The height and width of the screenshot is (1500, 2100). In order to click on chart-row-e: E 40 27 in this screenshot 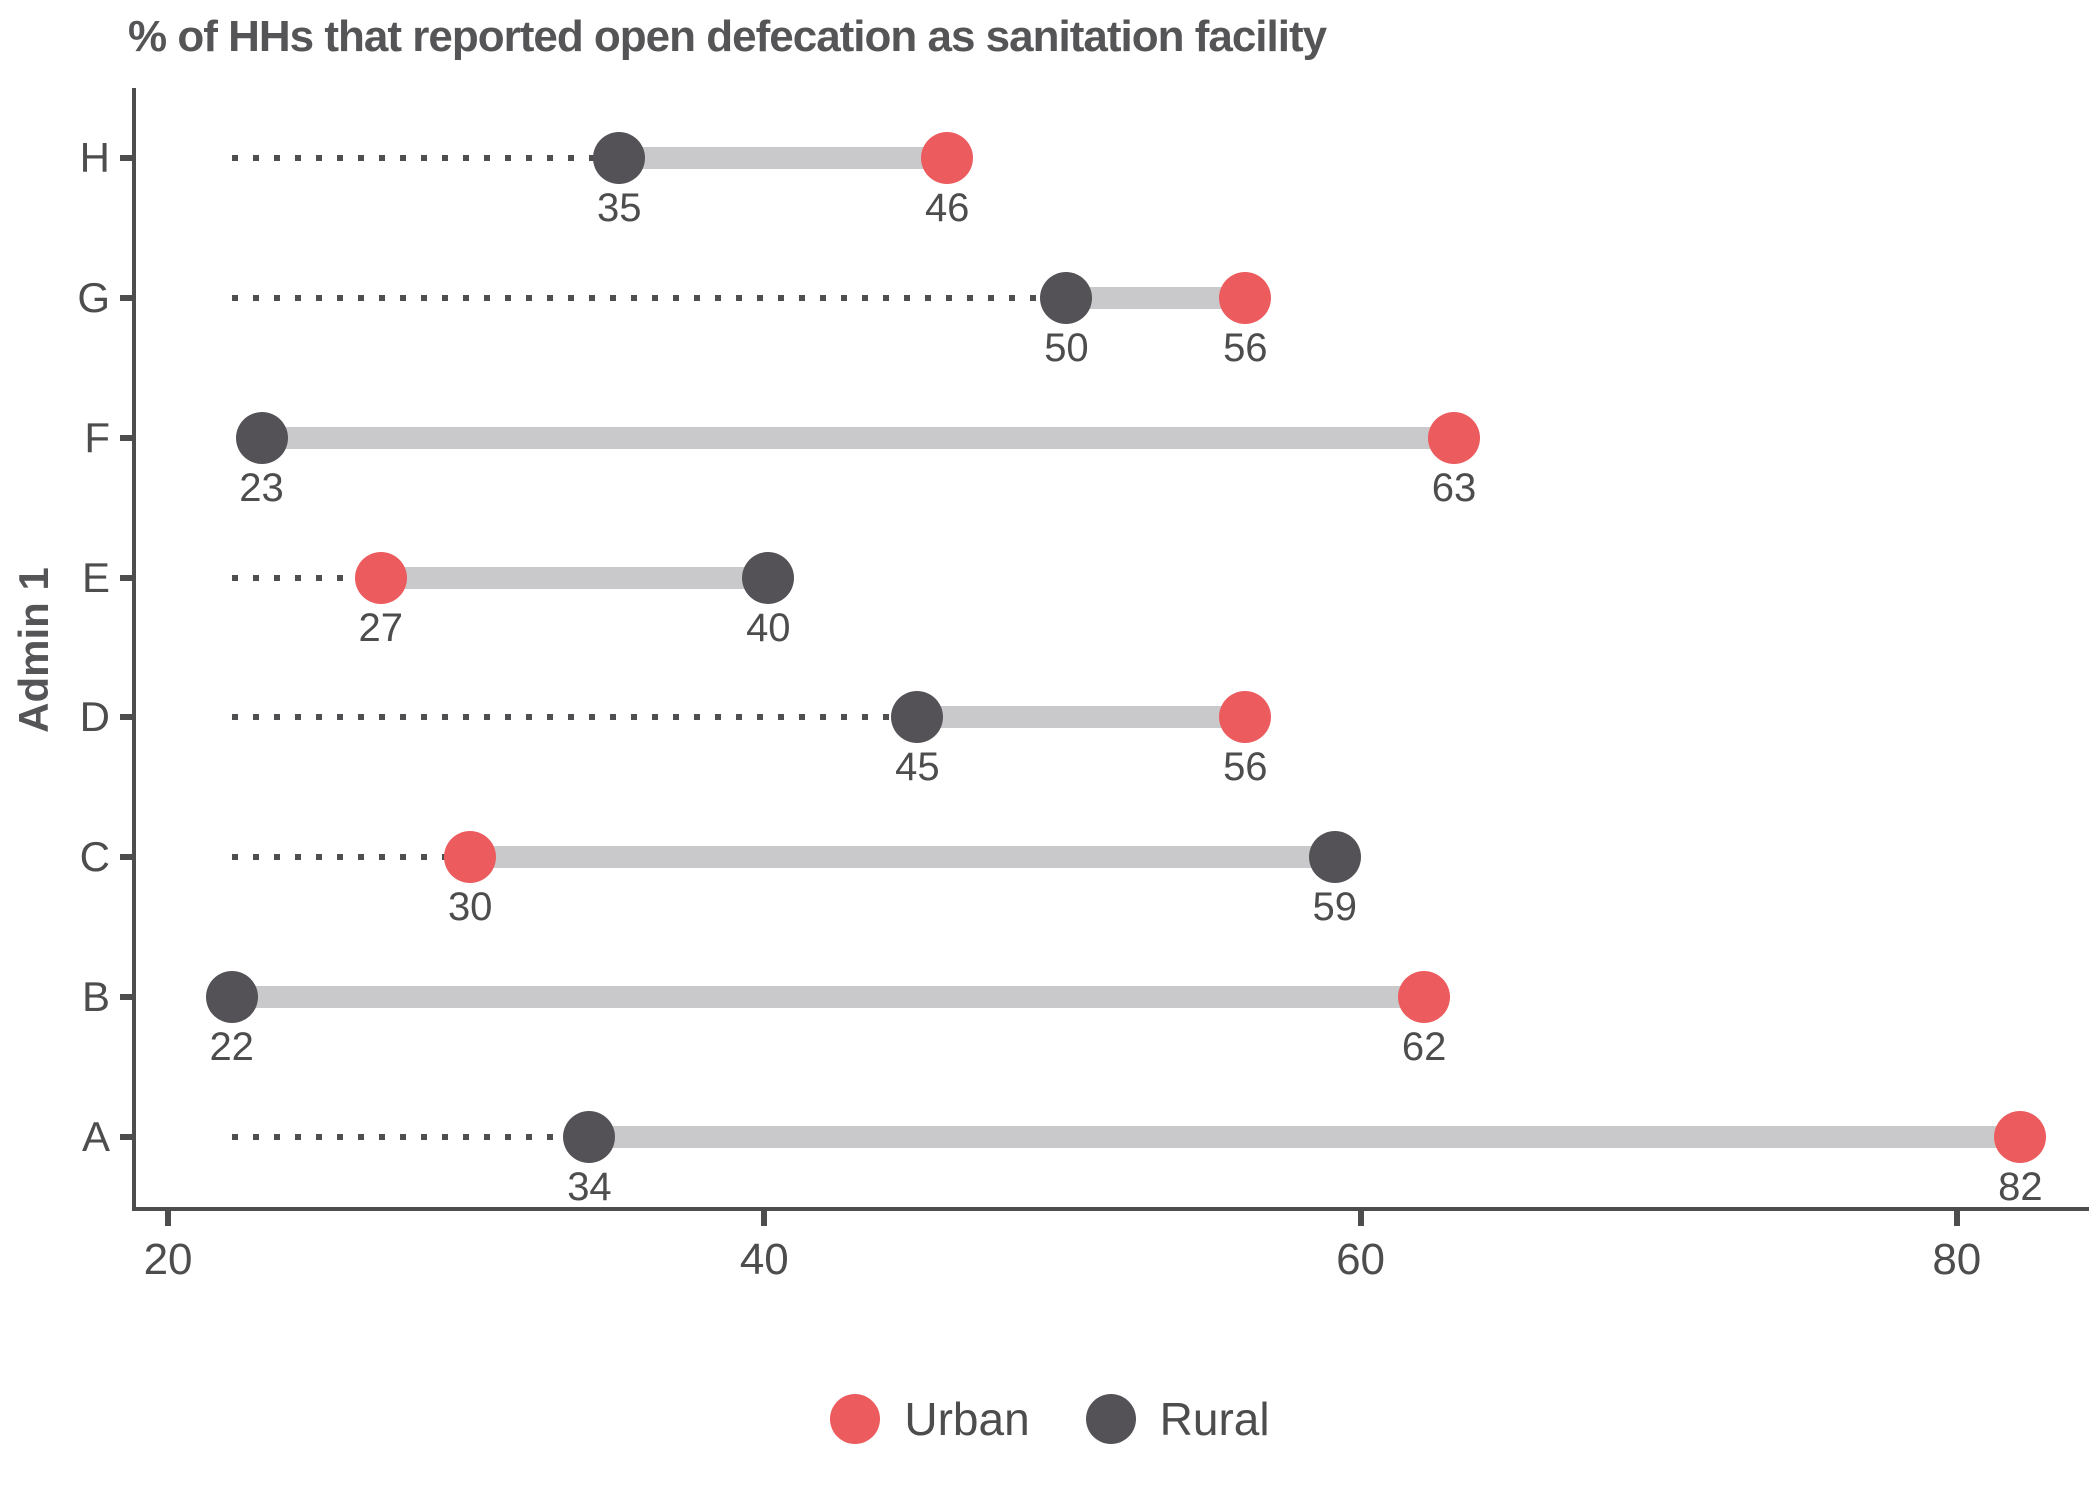, I will do `click(1085, 579)`.